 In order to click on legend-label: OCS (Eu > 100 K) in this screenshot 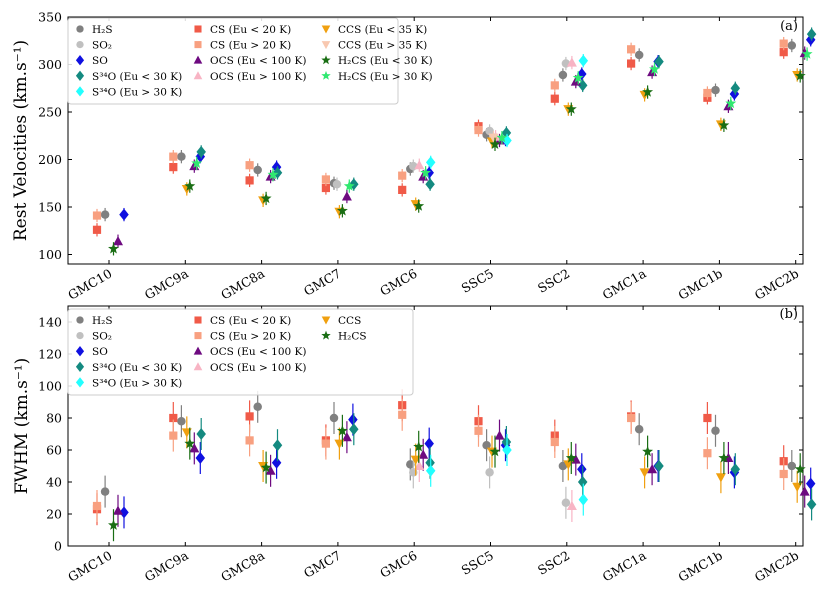, I will do `click(258, 368)`.